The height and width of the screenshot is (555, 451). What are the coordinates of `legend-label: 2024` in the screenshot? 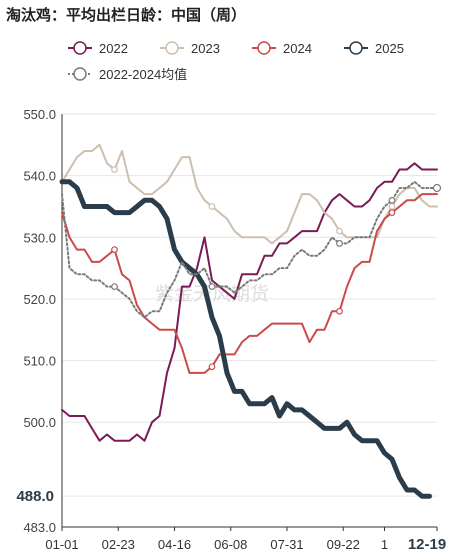 It's located at (297, 48).